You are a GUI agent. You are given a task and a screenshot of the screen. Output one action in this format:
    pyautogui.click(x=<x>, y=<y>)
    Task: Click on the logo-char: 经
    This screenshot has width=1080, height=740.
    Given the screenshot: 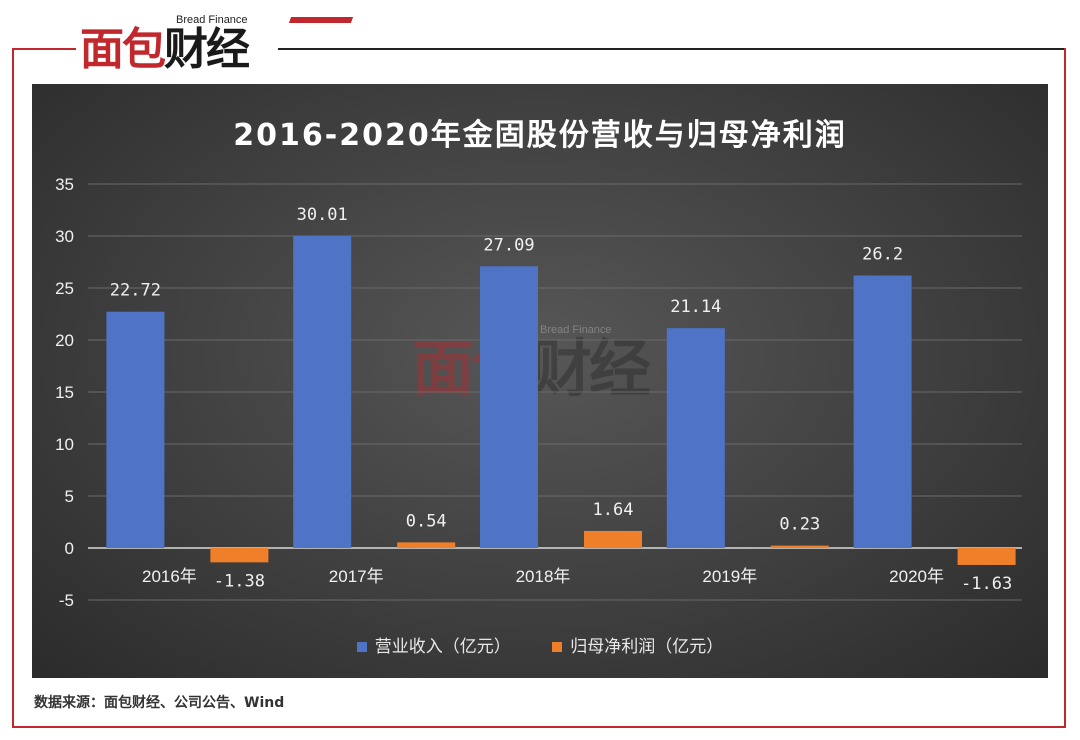 What is the action you would take?
    pyautogui.click(x=228, y=49)
    